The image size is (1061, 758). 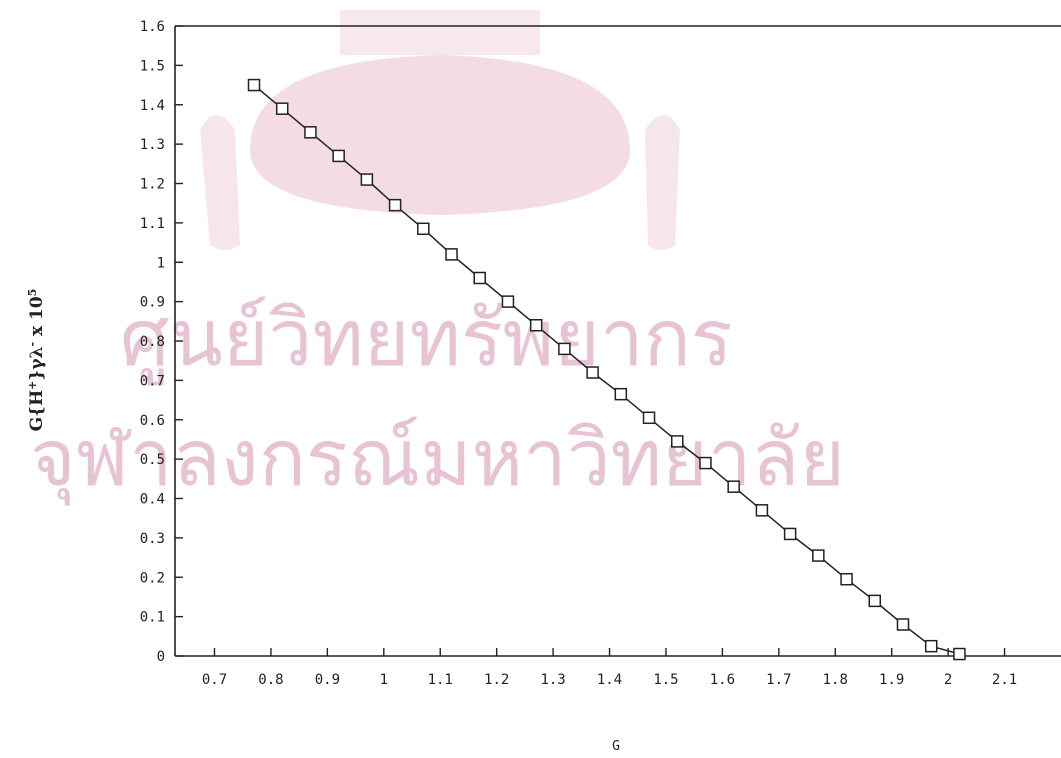 I want to click on y-tick-label: 1.4, so click(x=152, y=106).